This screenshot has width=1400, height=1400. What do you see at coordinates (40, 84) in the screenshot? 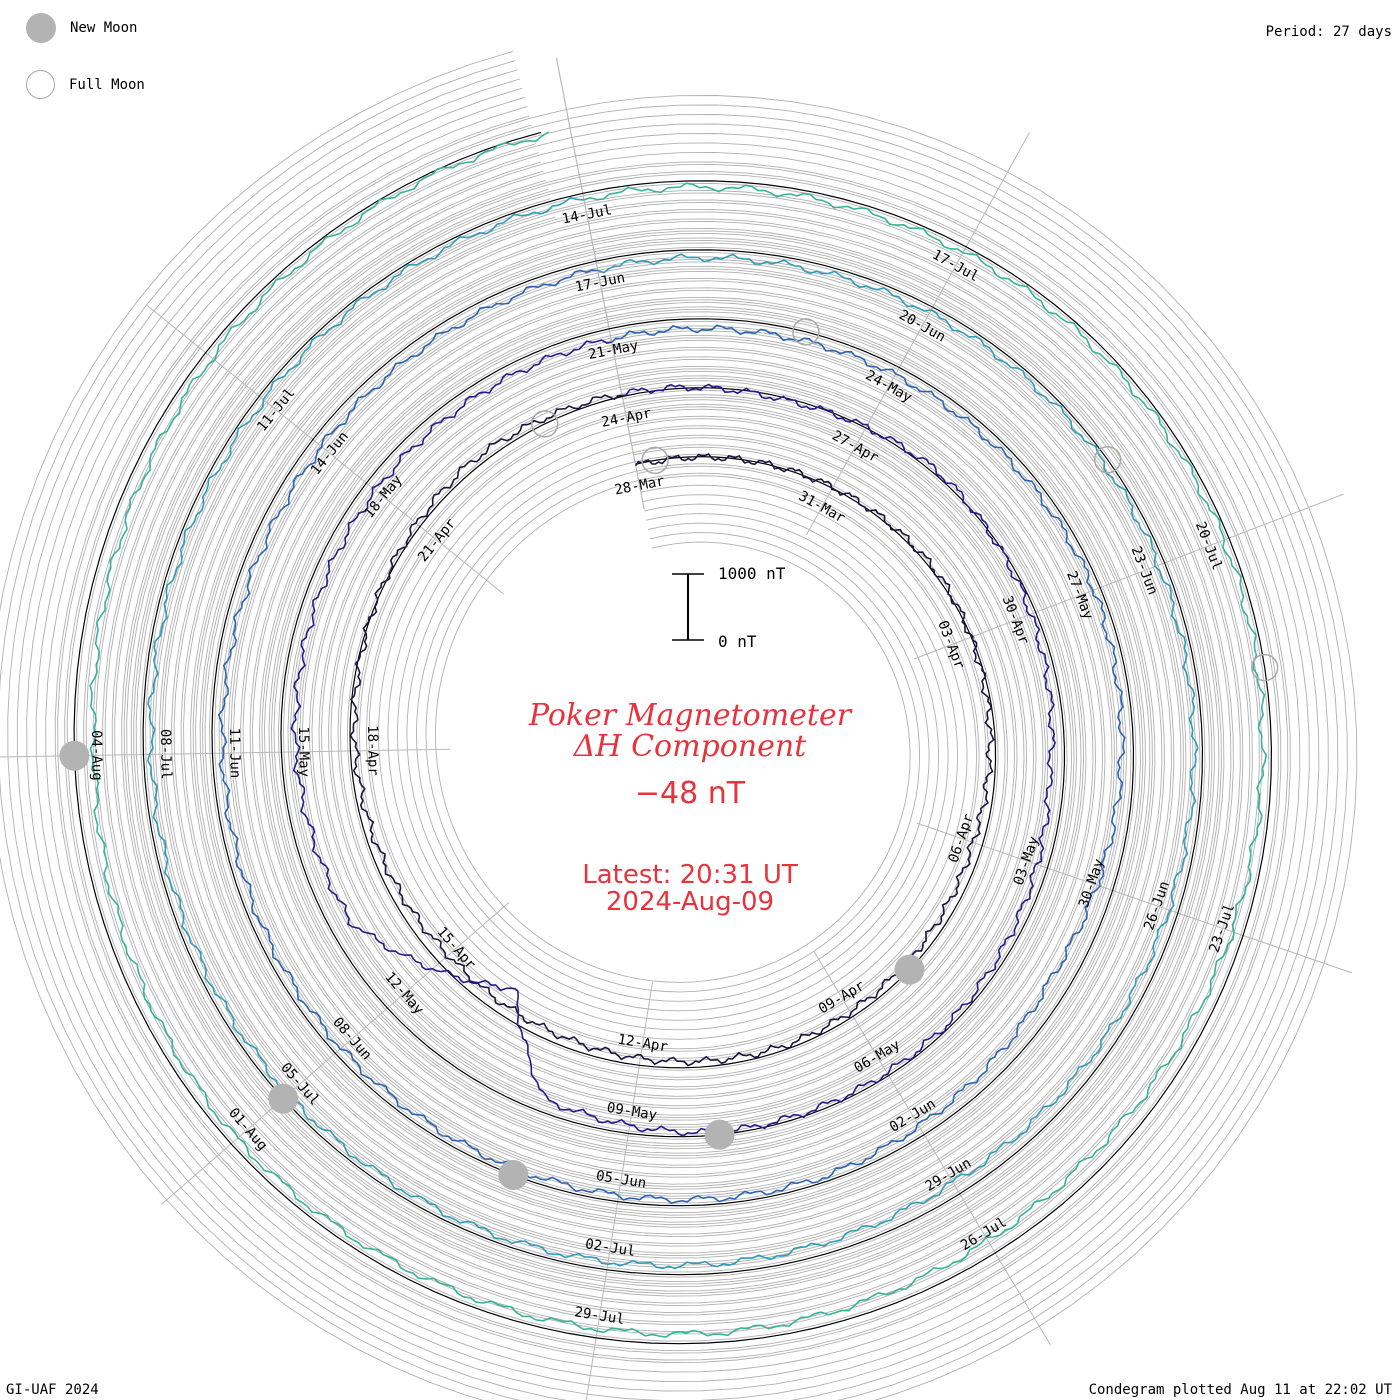
I see `full-moon-icon` at bounding box center [40, 84].